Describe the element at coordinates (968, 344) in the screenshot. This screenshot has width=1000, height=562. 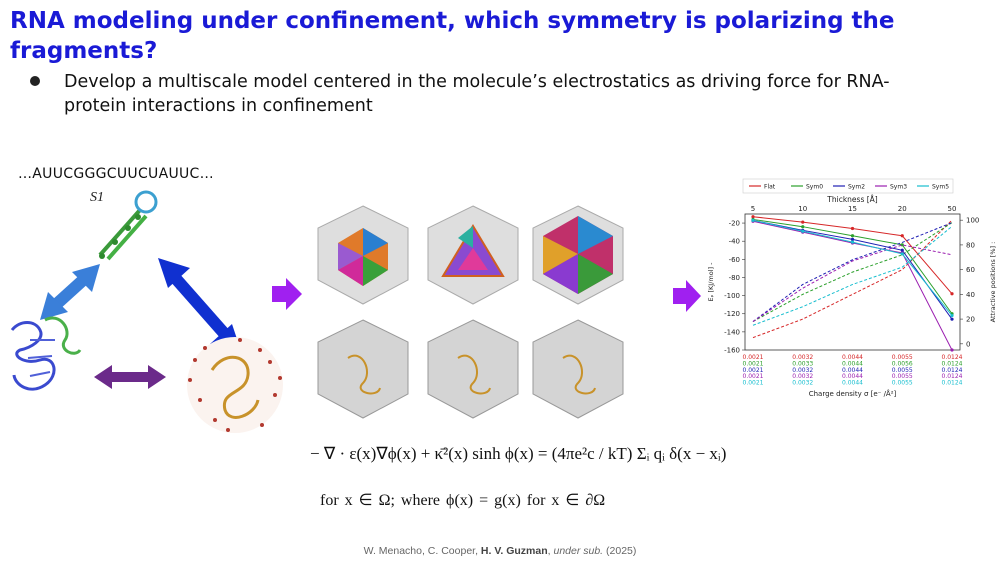
I see `y-right-tick-label: 0` at that location.